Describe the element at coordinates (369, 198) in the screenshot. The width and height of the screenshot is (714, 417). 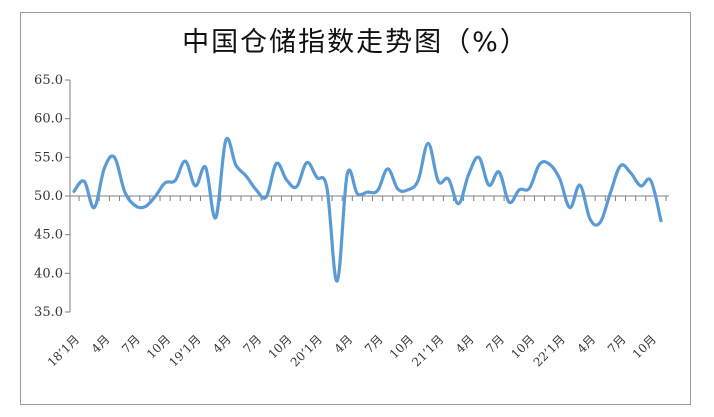
I see `x-axis-baseline` at that location.